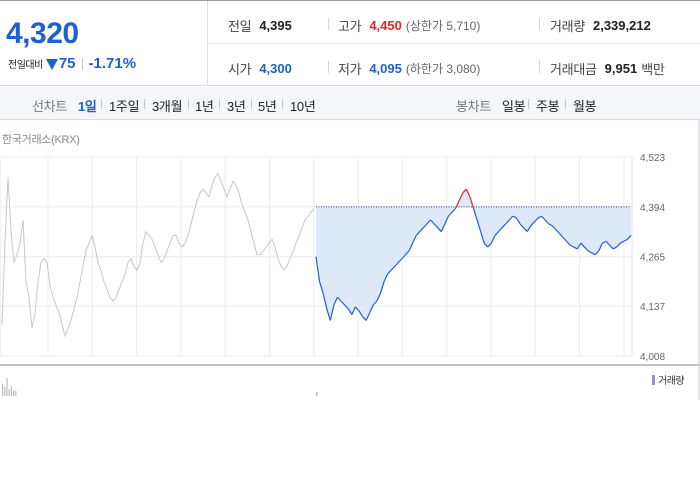 The image size is (700, 490). What do you see at coordinates (167, 106) in the screenshot?
I see `tab-3month: 3개월` at bounding box center [167, 106].